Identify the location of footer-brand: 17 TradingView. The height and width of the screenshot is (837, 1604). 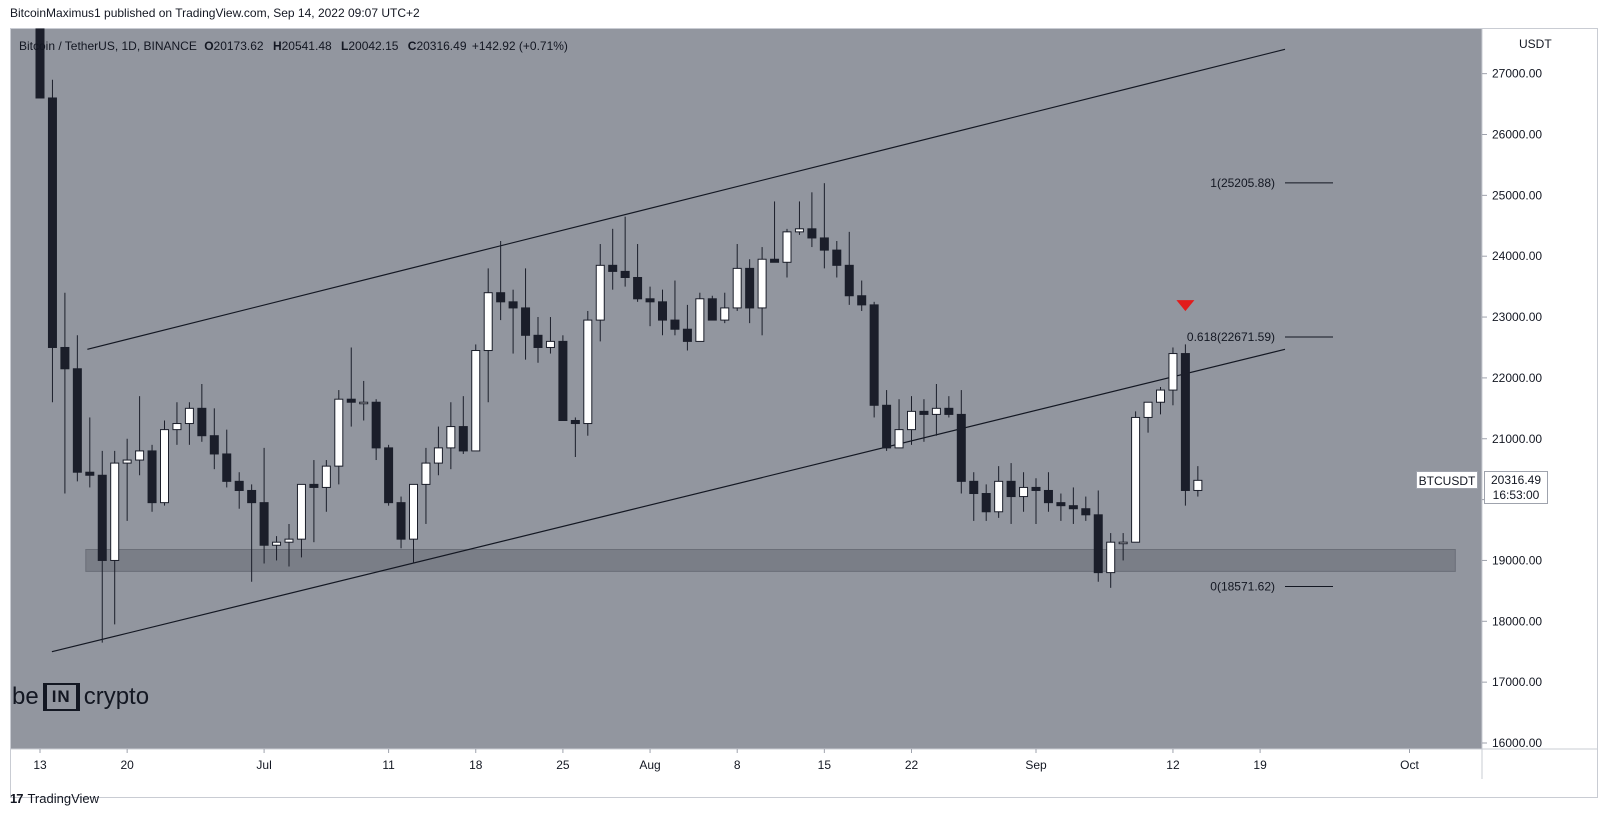
(54, 798).